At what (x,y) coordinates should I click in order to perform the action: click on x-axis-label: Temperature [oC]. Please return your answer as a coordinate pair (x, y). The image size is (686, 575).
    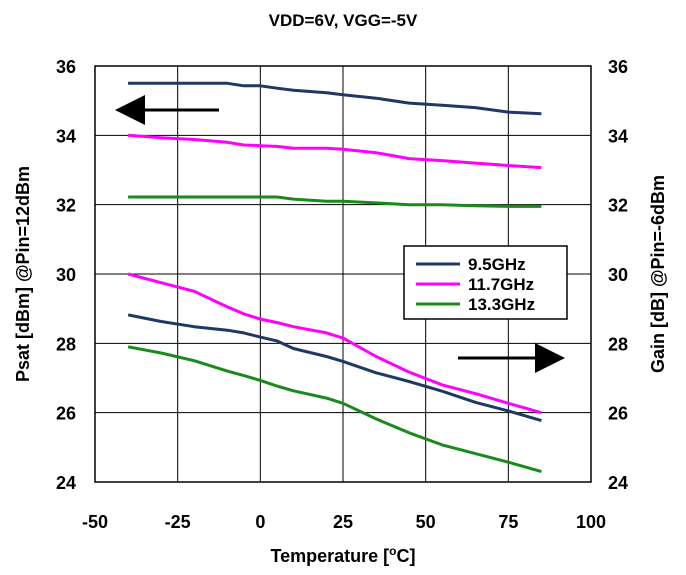
    Looking at the image, I should click on (342, 555).